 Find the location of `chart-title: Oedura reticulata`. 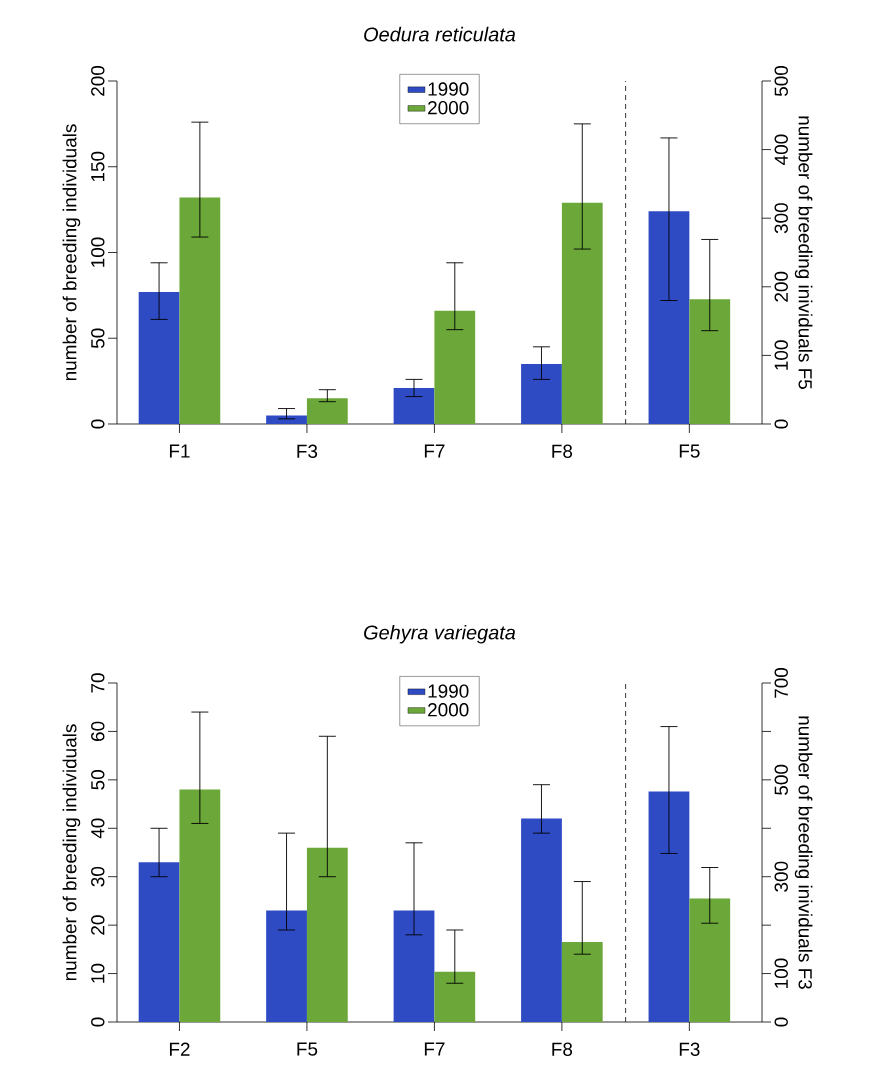

chart-title: Oedura reticulata is located at coordinates (440, 34).